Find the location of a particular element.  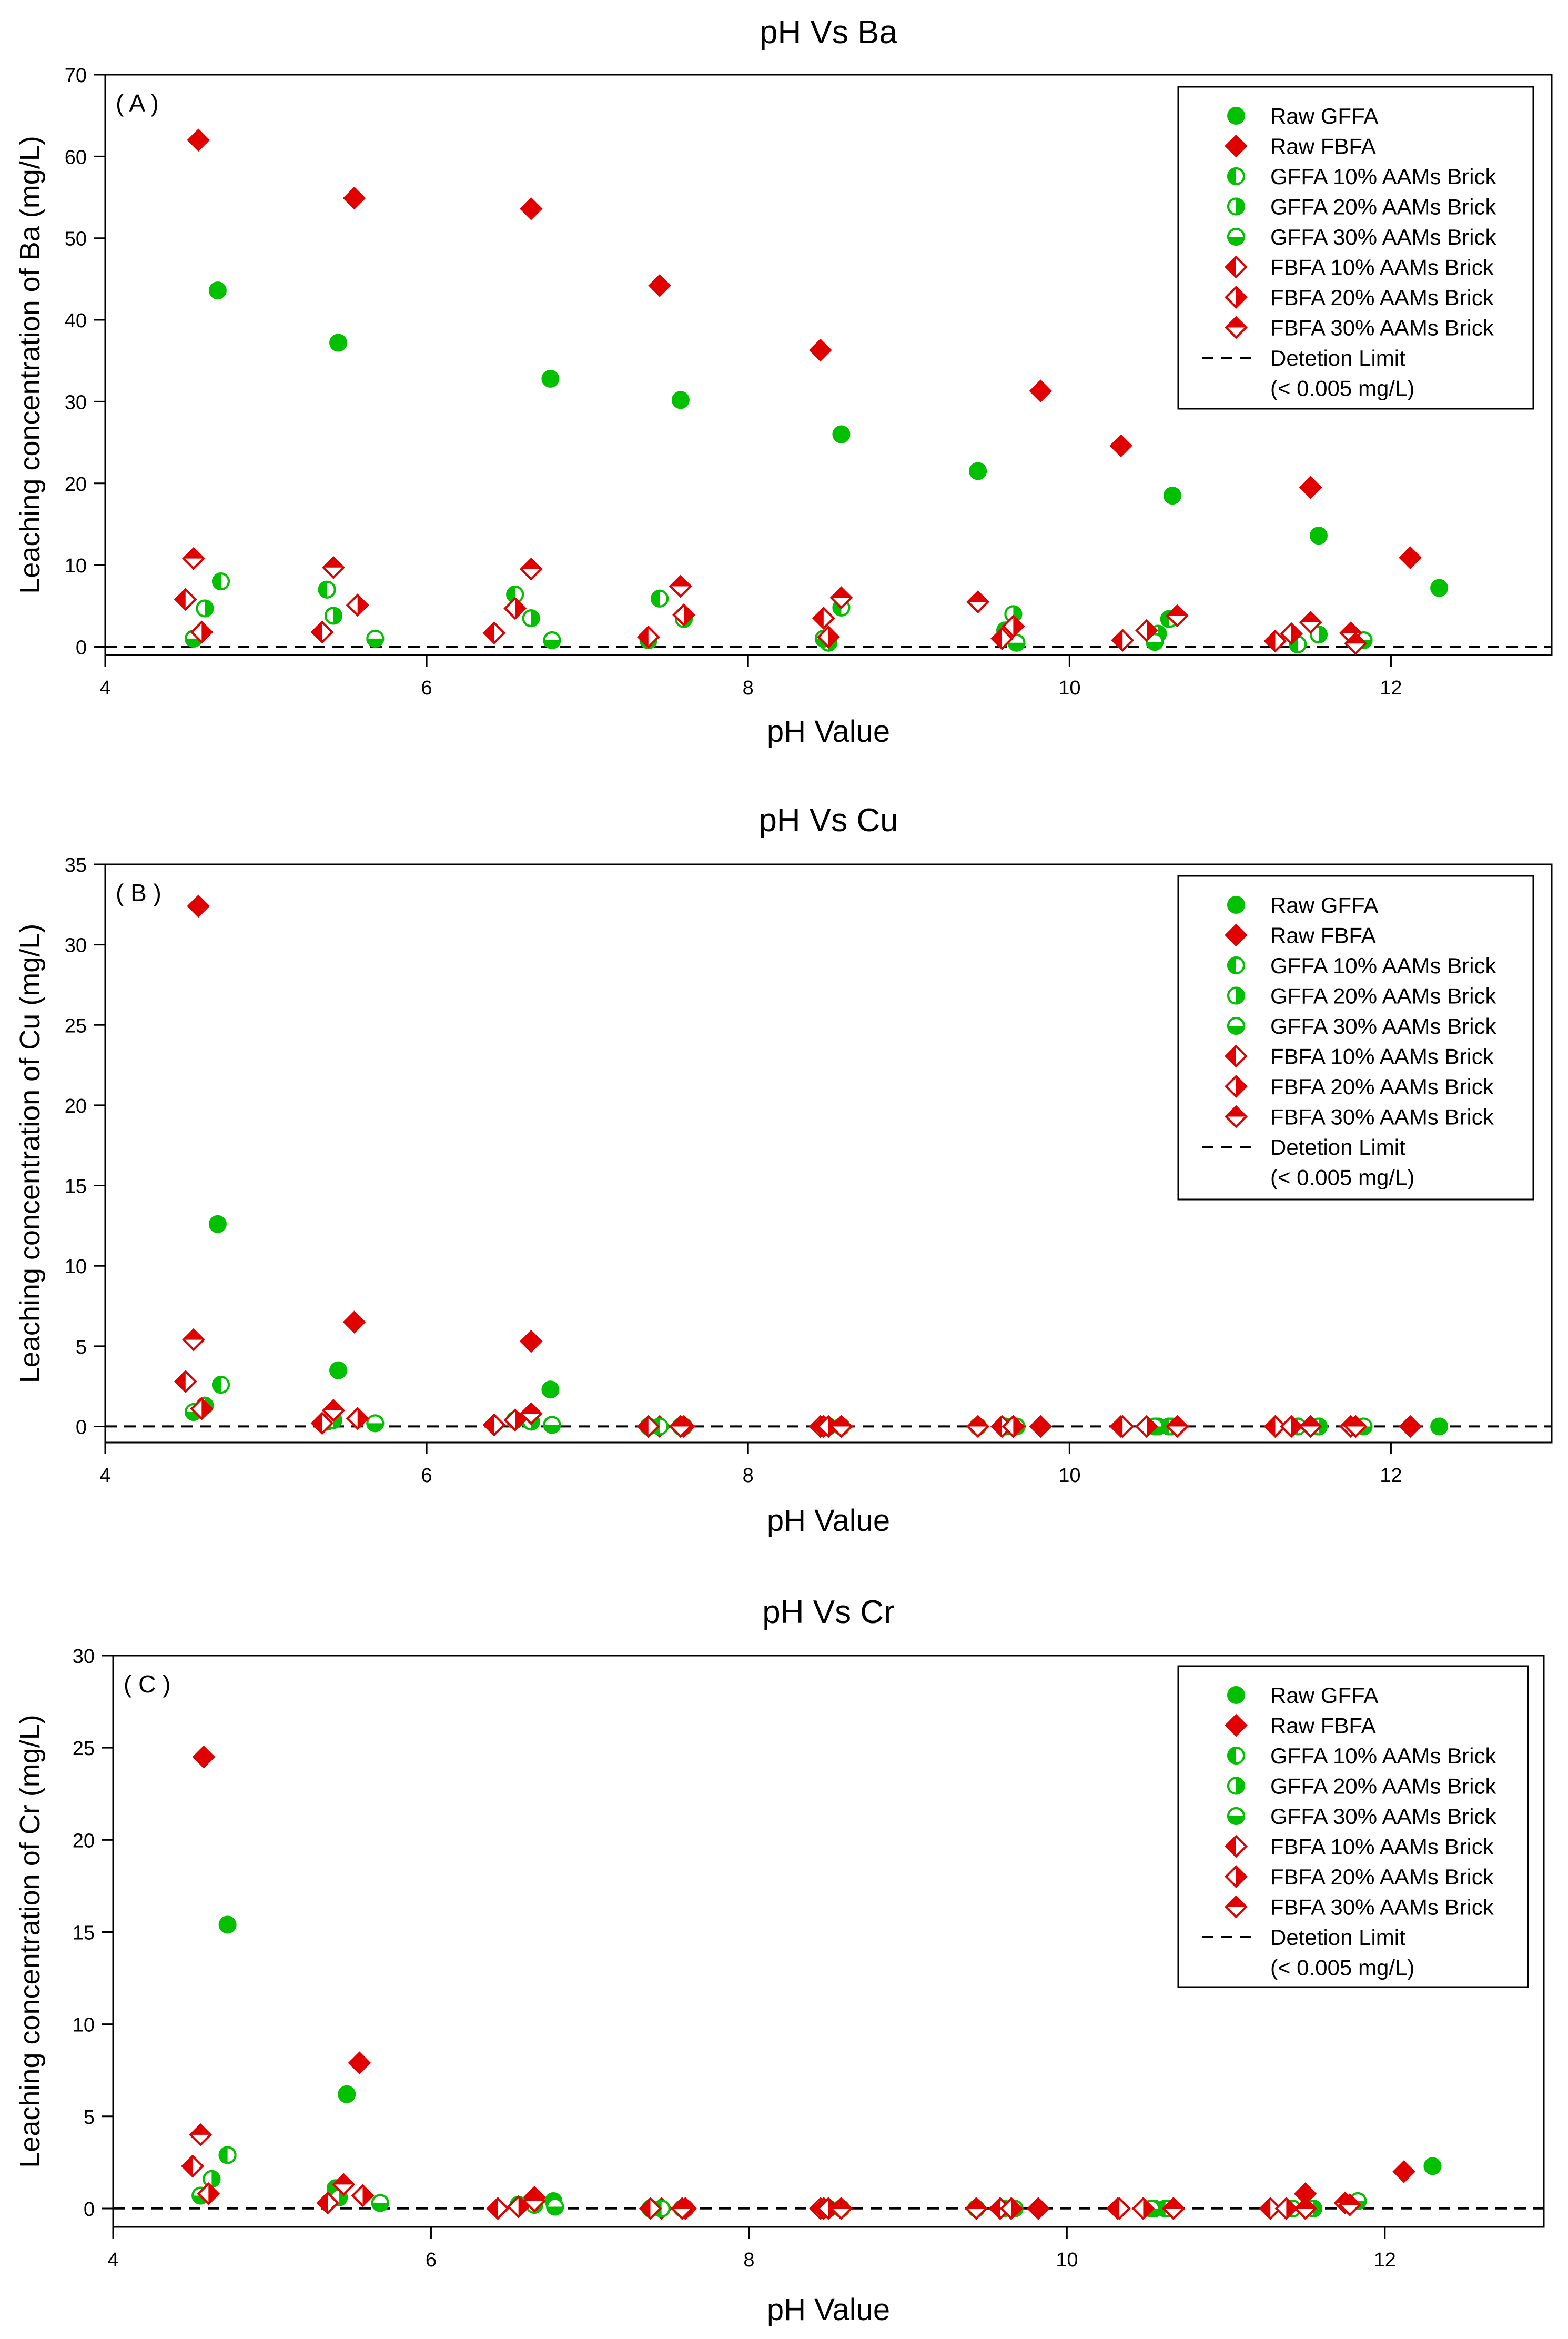

y-tick-label: 40 is located at coordinates (76, 321).